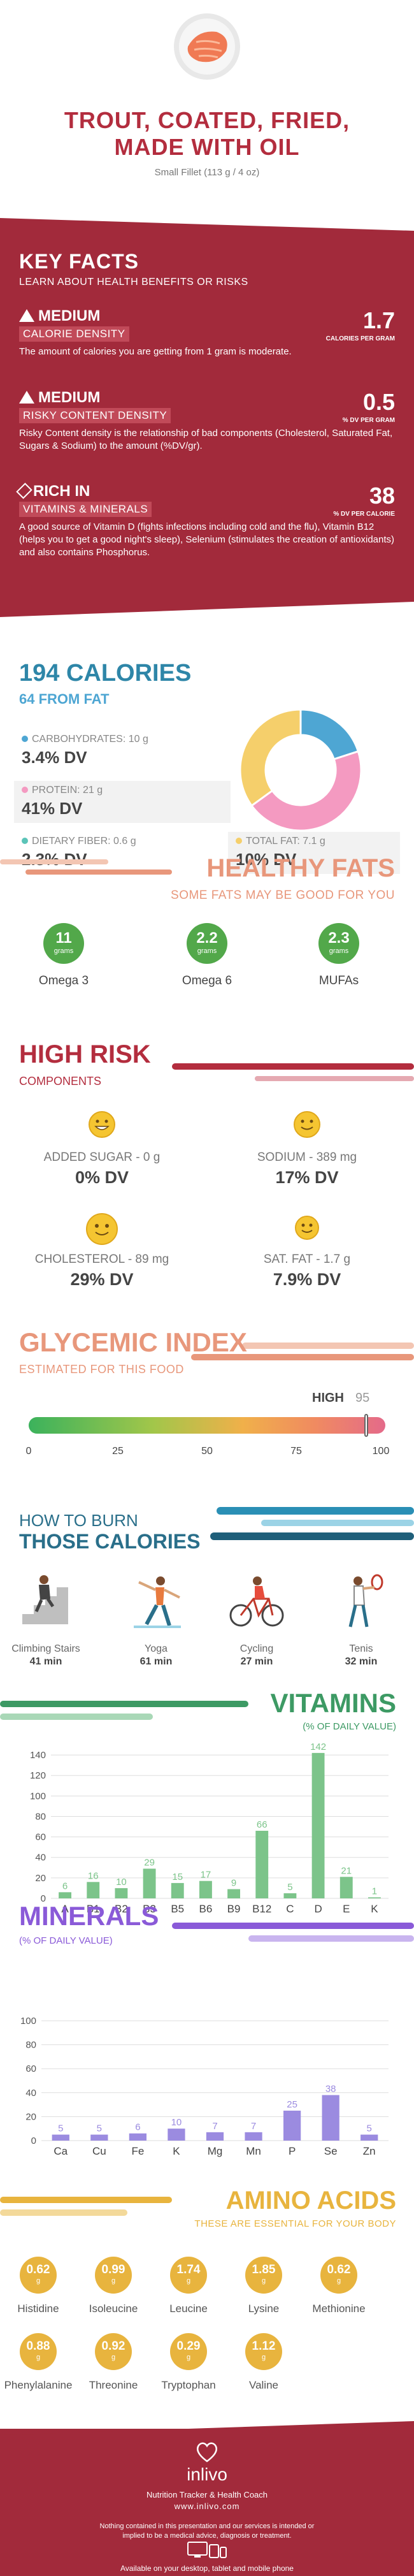 The height and width of the screenshot is (2576, 414). What do you see at coordinates (207, 607) in the screenshot?
I see `key-facts-bottom-divider` at bounding box center [207, 607].